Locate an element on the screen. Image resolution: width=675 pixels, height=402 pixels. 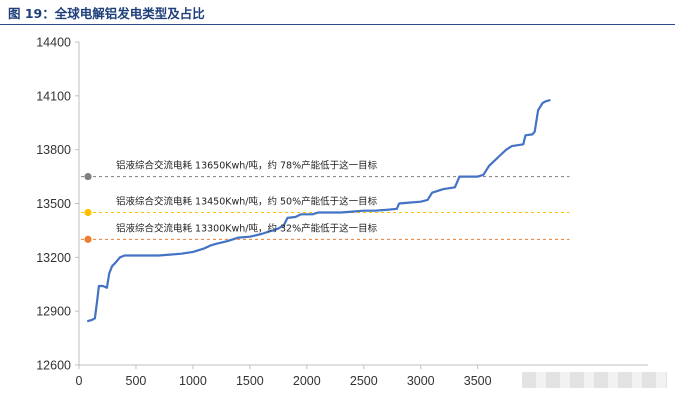
x-tick-label: 2500 is located at coordinates (364, 381).